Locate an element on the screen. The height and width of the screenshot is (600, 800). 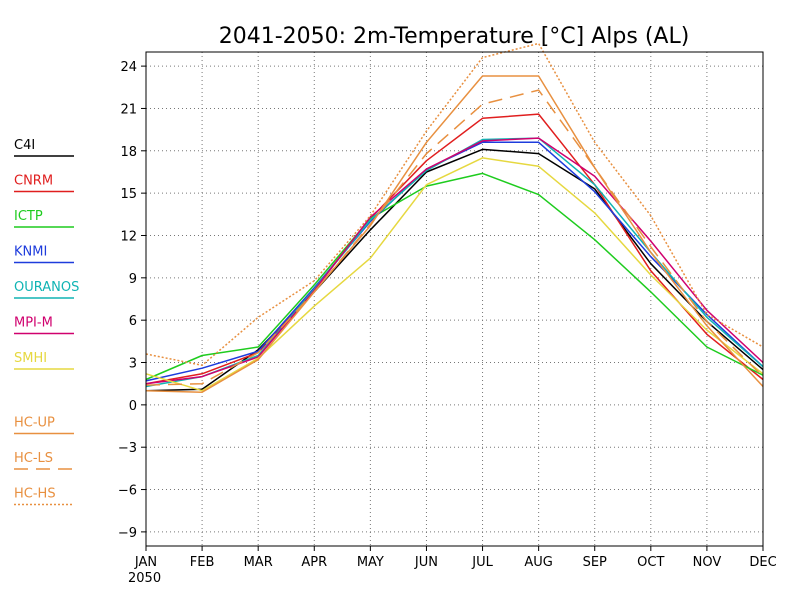
y-tick-label: 0 is located at coordinates (133, 406).